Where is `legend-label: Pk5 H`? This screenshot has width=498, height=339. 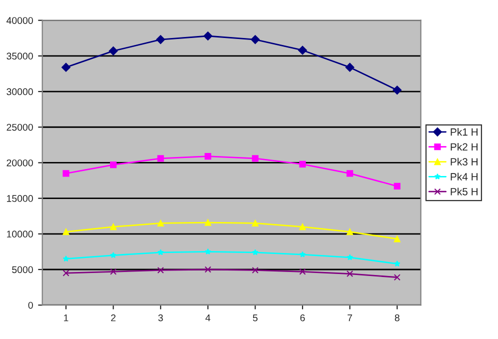
legend-label: Pk5 H is located at coordinates (464, 192).